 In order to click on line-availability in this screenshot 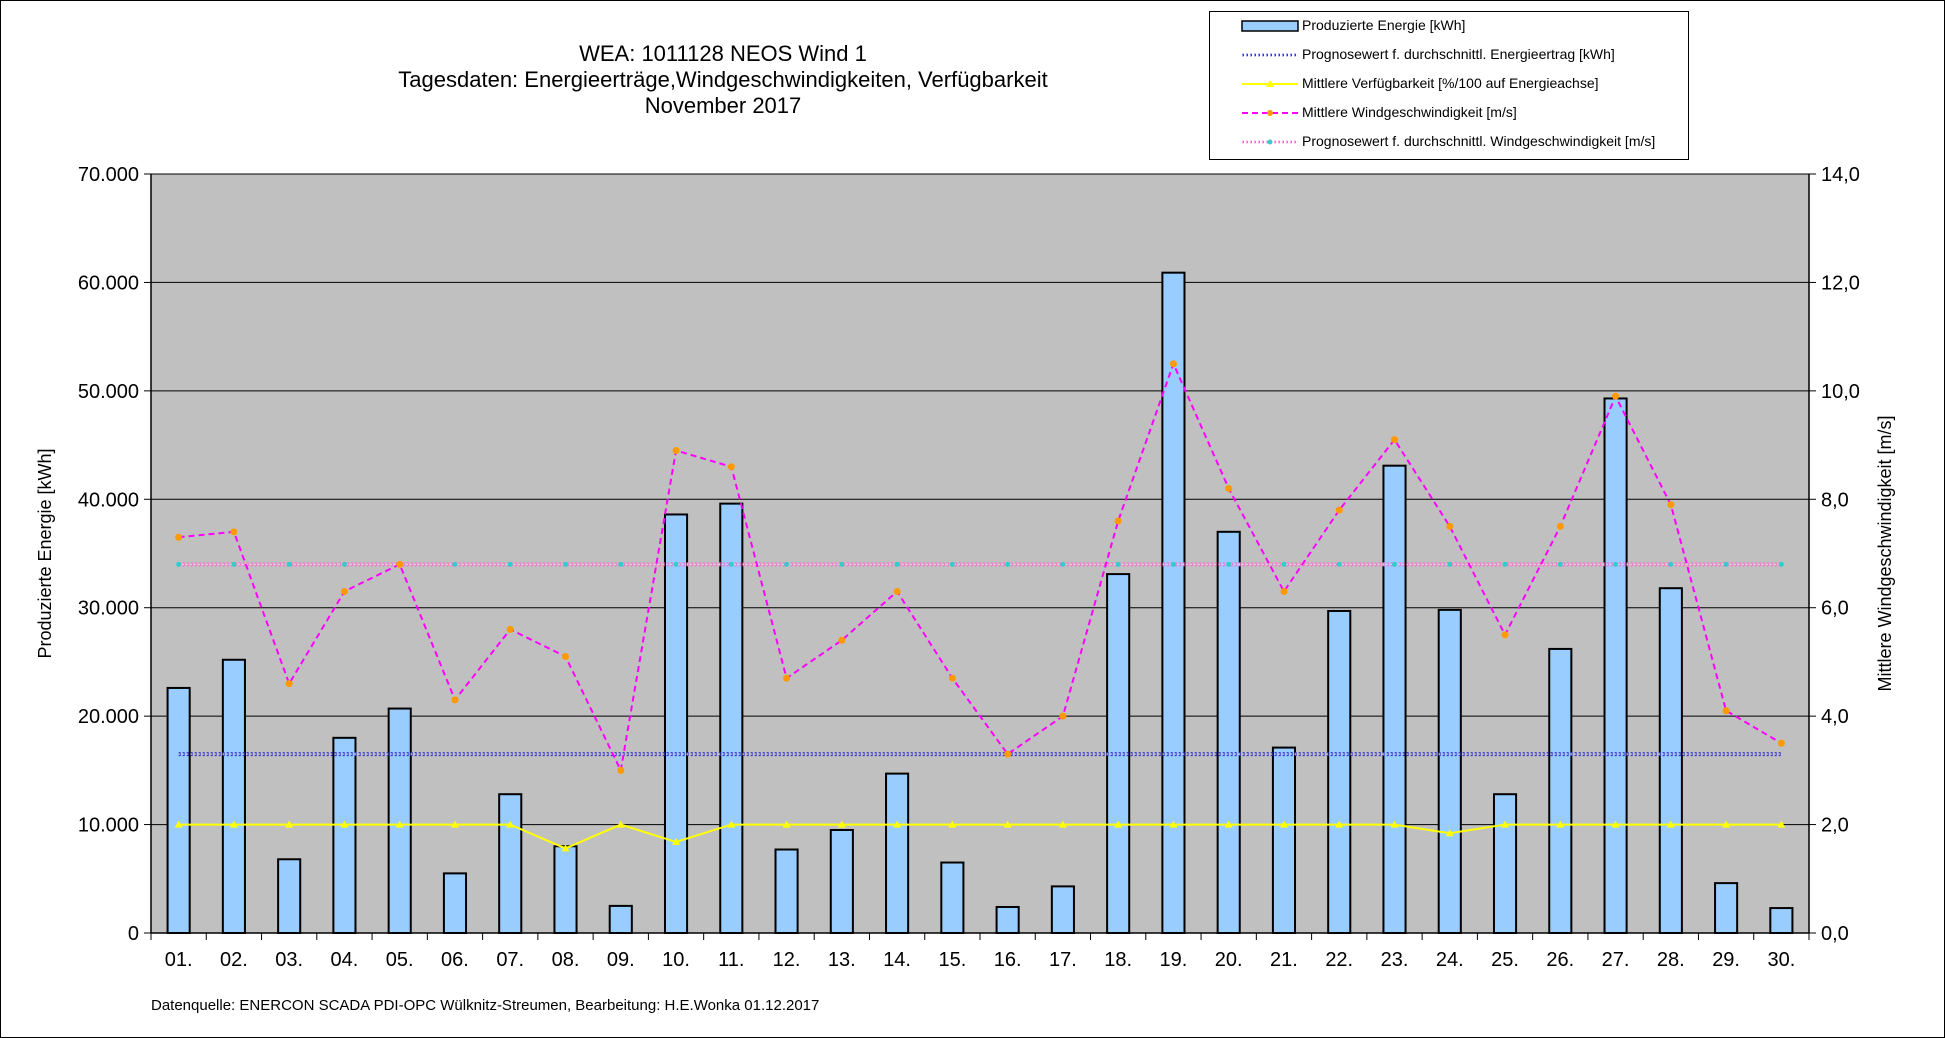, I will do `click(980, 836)`.